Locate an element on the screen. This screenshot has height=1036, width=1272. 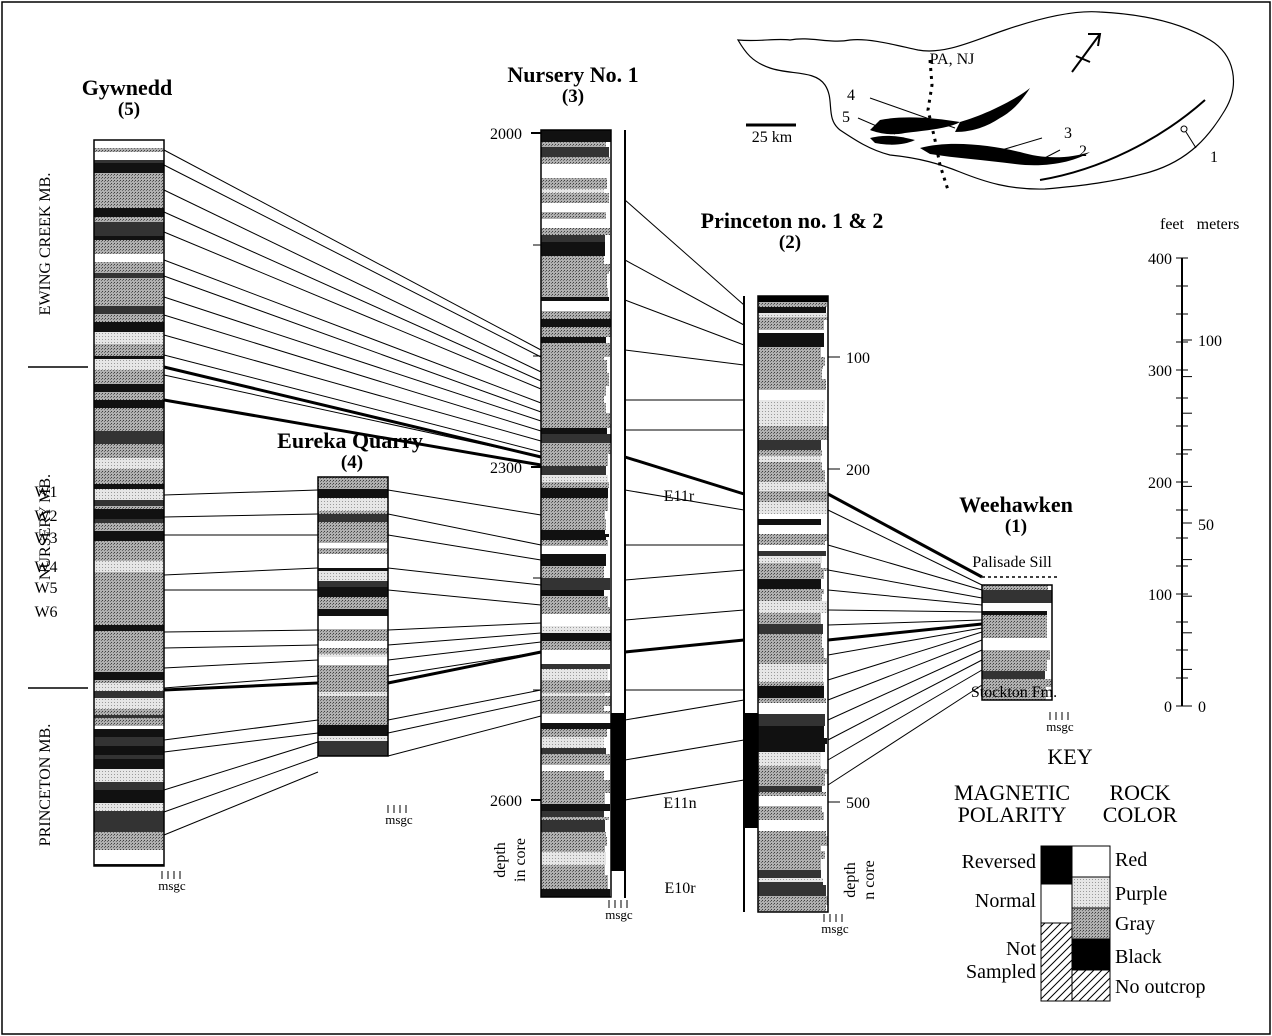
polarity-zone-label: E11r is located at coordinates (679, 496).